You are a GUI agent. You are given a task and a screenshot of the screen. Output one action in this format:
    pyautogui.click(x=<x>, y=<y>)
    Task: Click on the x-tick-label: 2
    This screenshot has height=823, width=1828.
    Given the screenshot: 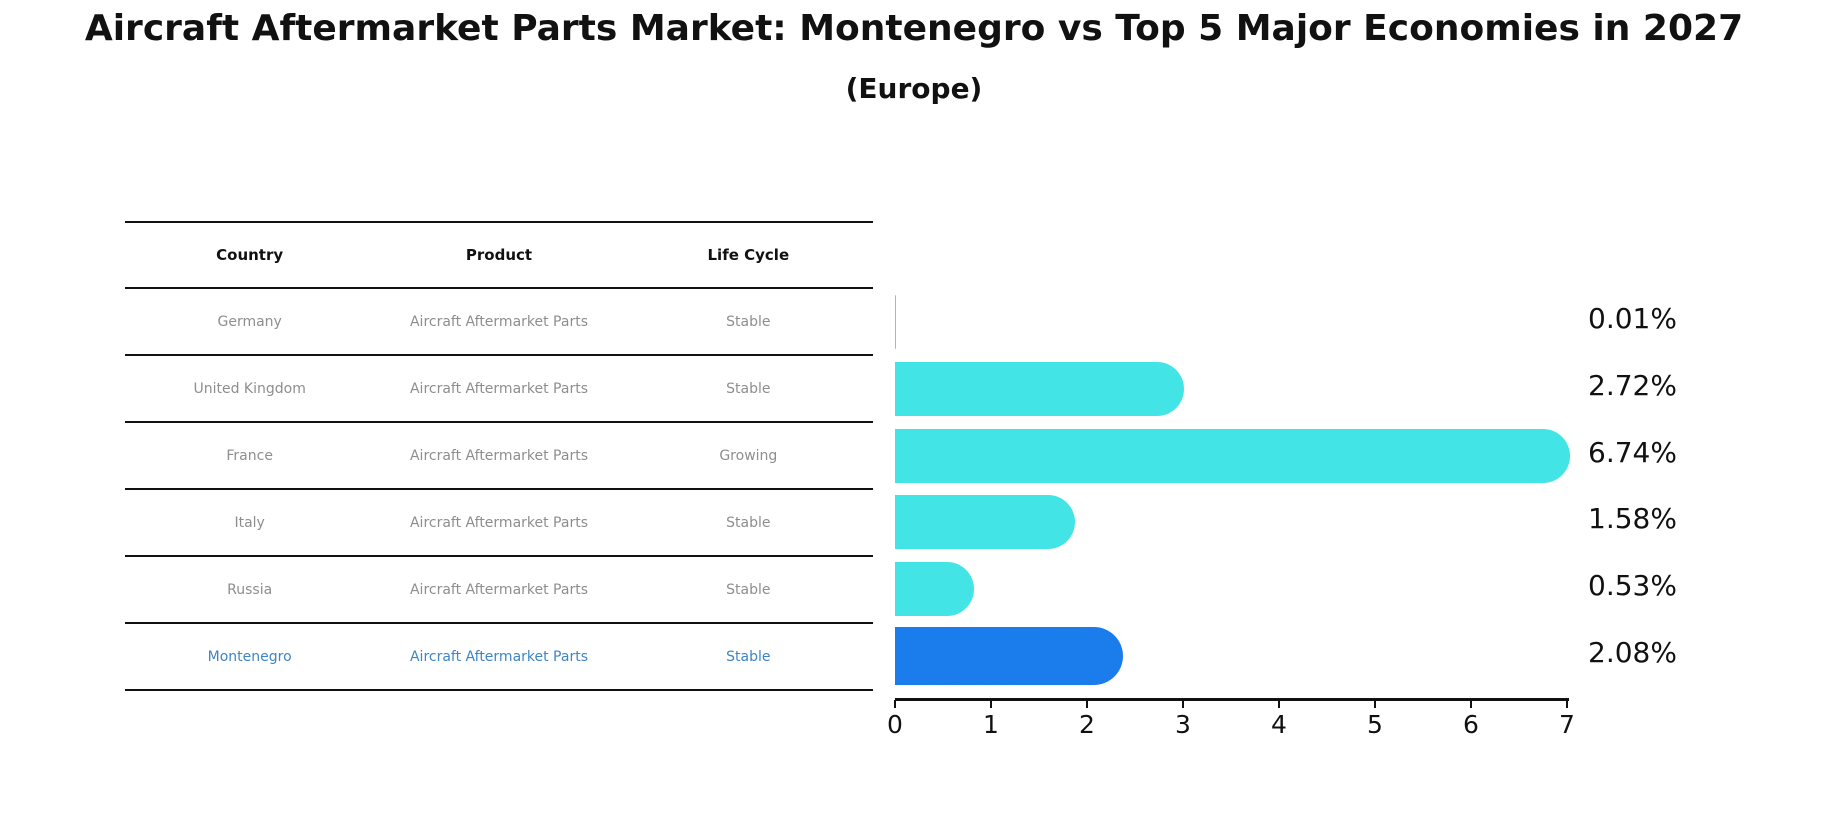 What is the action you would take?
    pyautogui.click(x=1087, y=724)
    